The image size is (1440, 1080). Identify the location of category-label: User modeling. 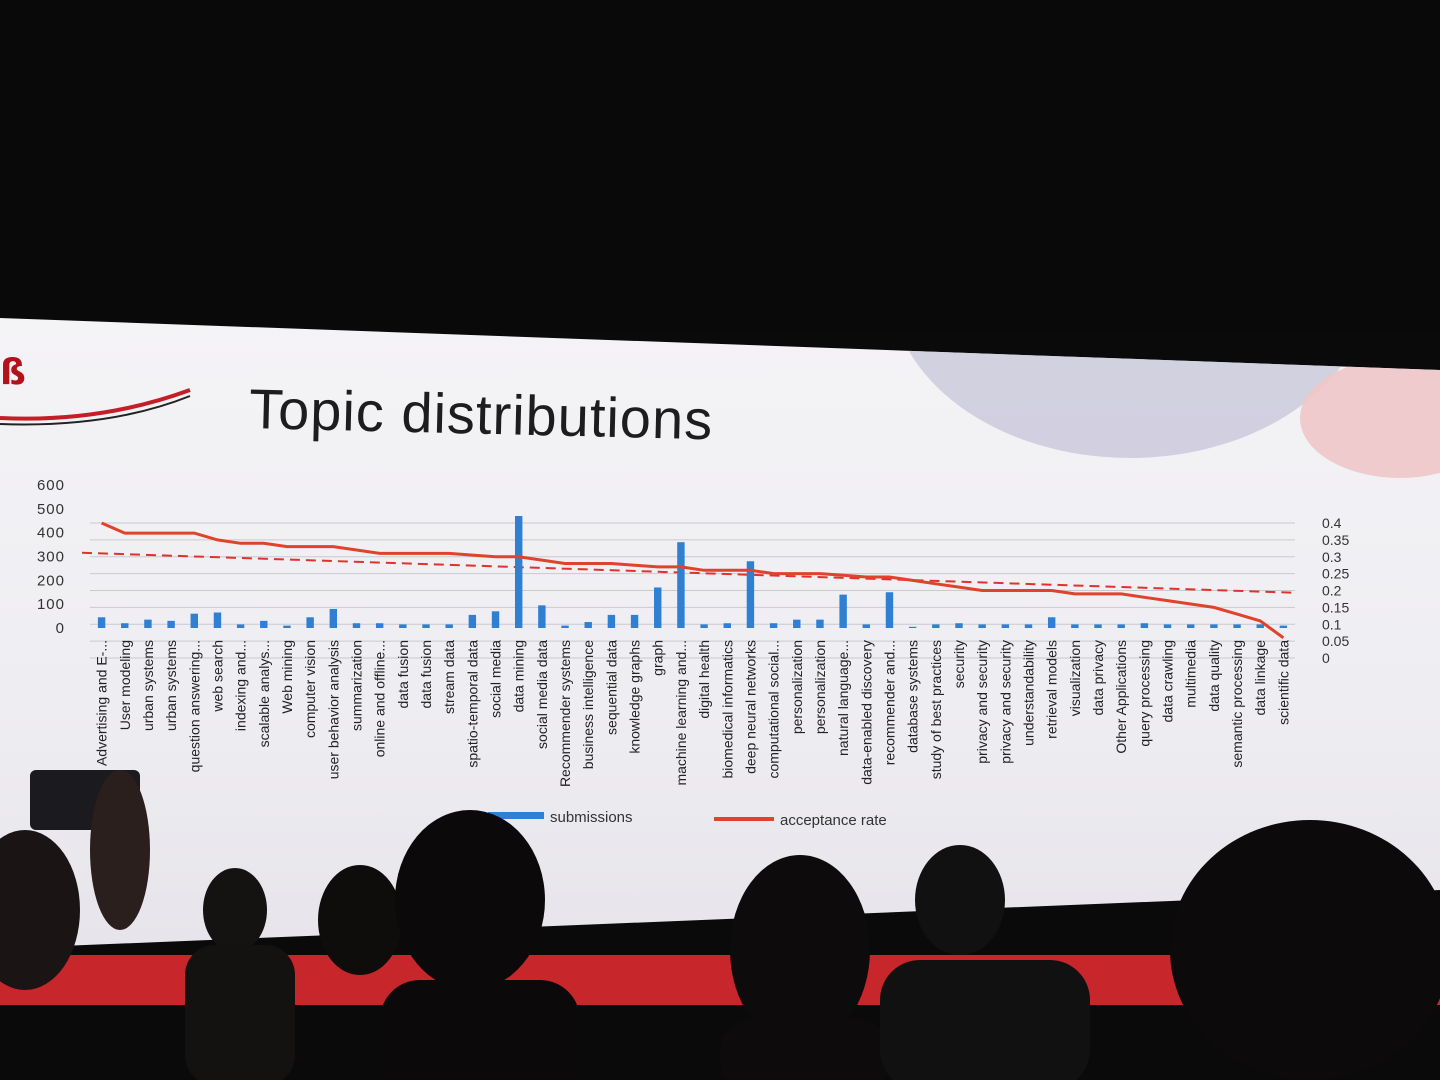
(125, 685).